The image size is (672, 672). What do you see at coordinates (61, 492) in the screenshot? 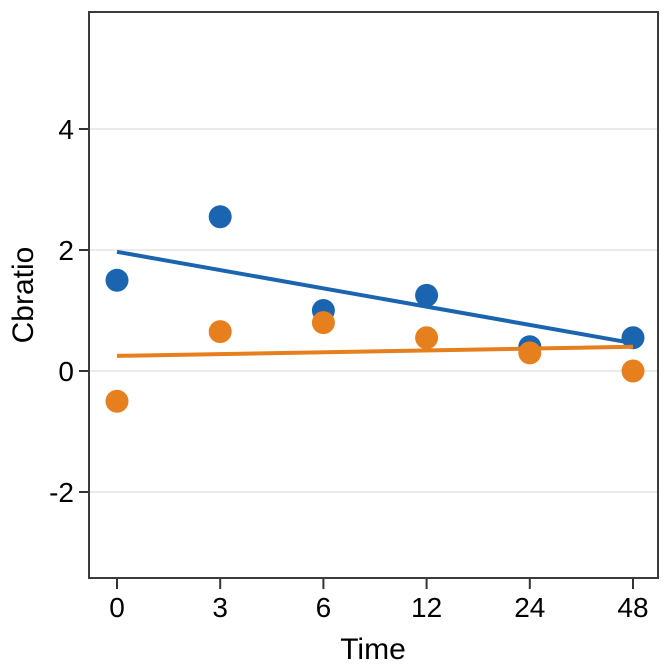
I see `y-tick-label: -2` at bounding box center [61, 492].